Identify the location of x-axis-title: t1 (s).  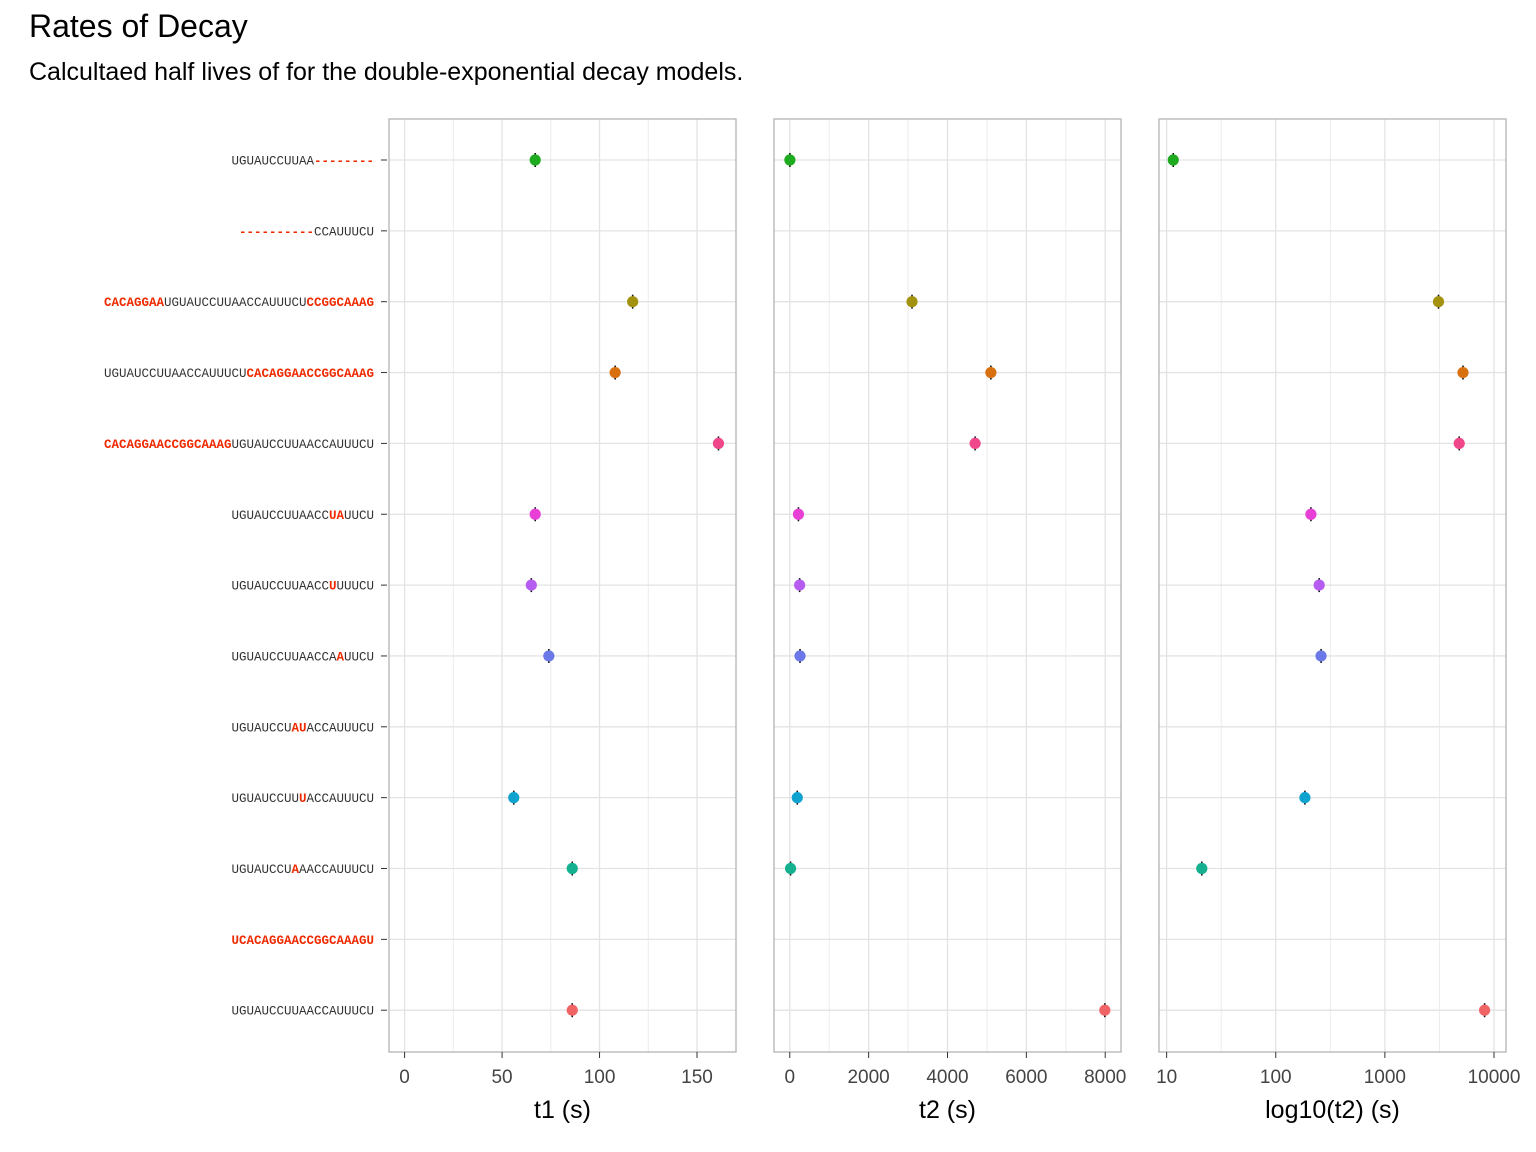
(562, 1110).